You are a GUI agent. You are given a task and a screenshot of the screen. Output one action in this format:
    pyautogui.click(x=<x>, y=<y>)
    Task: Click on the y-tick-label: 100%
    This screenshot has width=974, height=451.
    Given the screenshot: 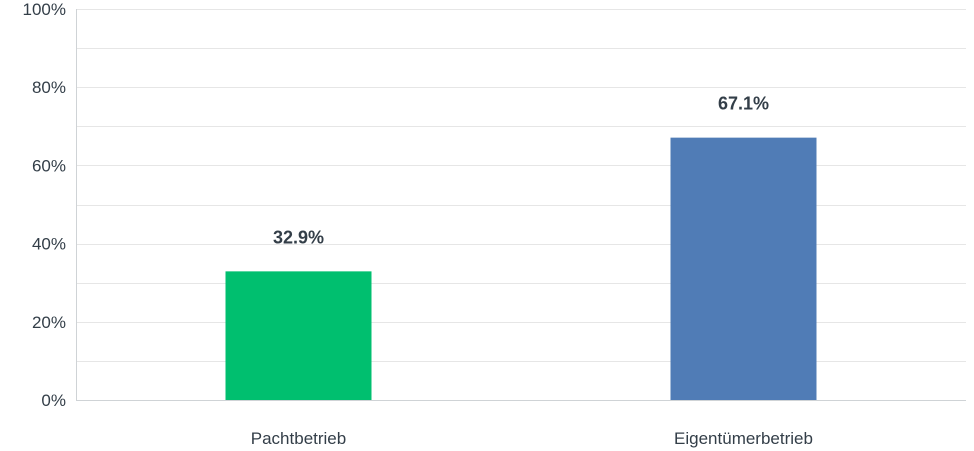 What is the action you would take?
    pyautogui.click(x=44, y=9)
    